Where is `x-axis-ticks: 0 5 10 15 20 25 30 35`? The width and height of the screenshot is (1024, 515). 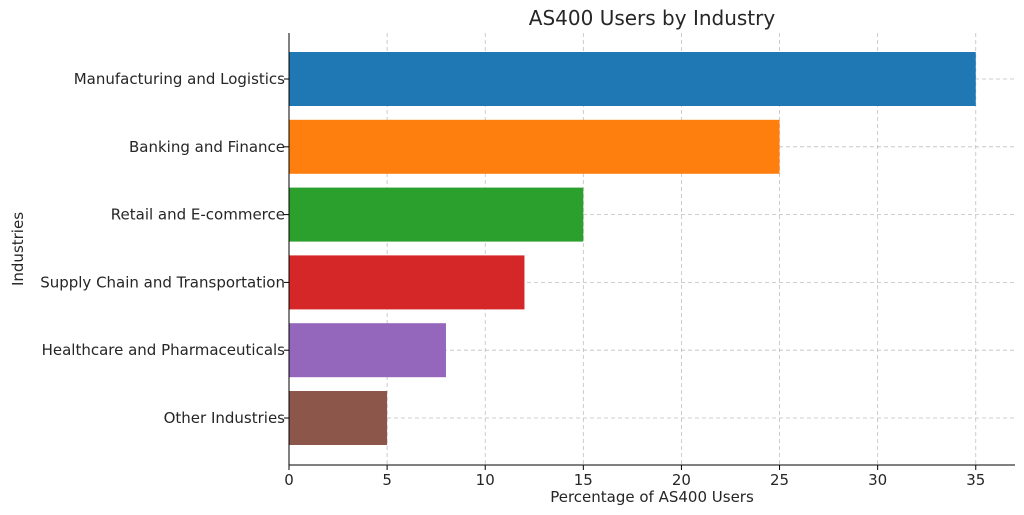 x-axis-ticks: 0 5 10 15 20 25 30 35 is located at coordinates (634, 477).